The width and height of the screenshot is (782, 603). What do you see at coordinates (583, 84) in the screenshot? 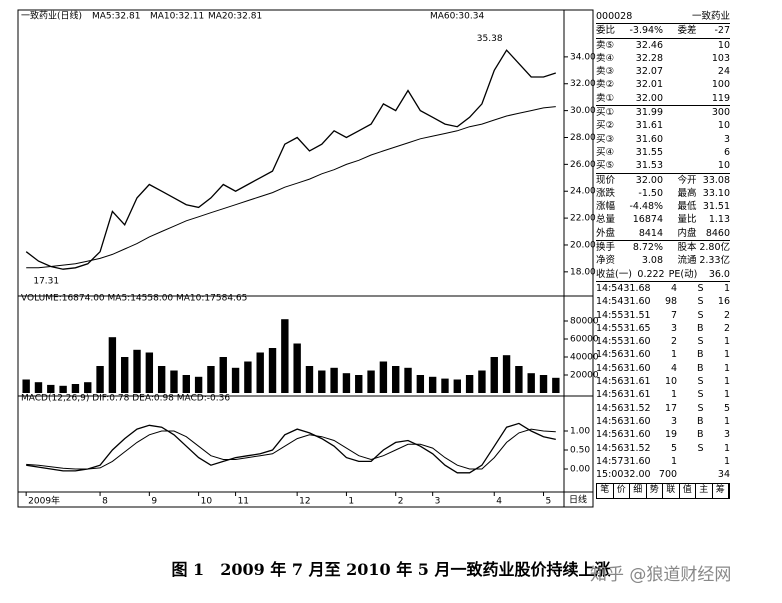
I see `y-tick-label: 32.00` at bounding box center [583, 84].